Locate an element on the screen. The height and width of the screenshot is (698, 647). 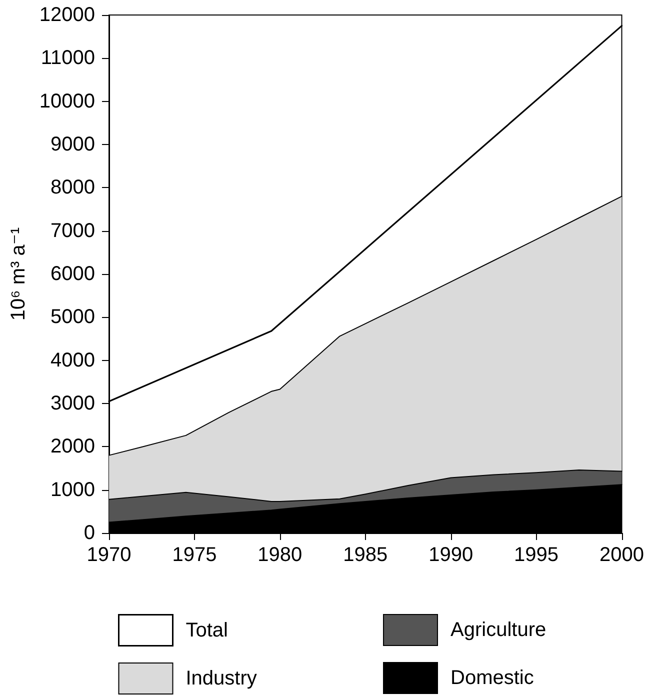
x-tick-label: 1980 is located at coordinates (280, 555).